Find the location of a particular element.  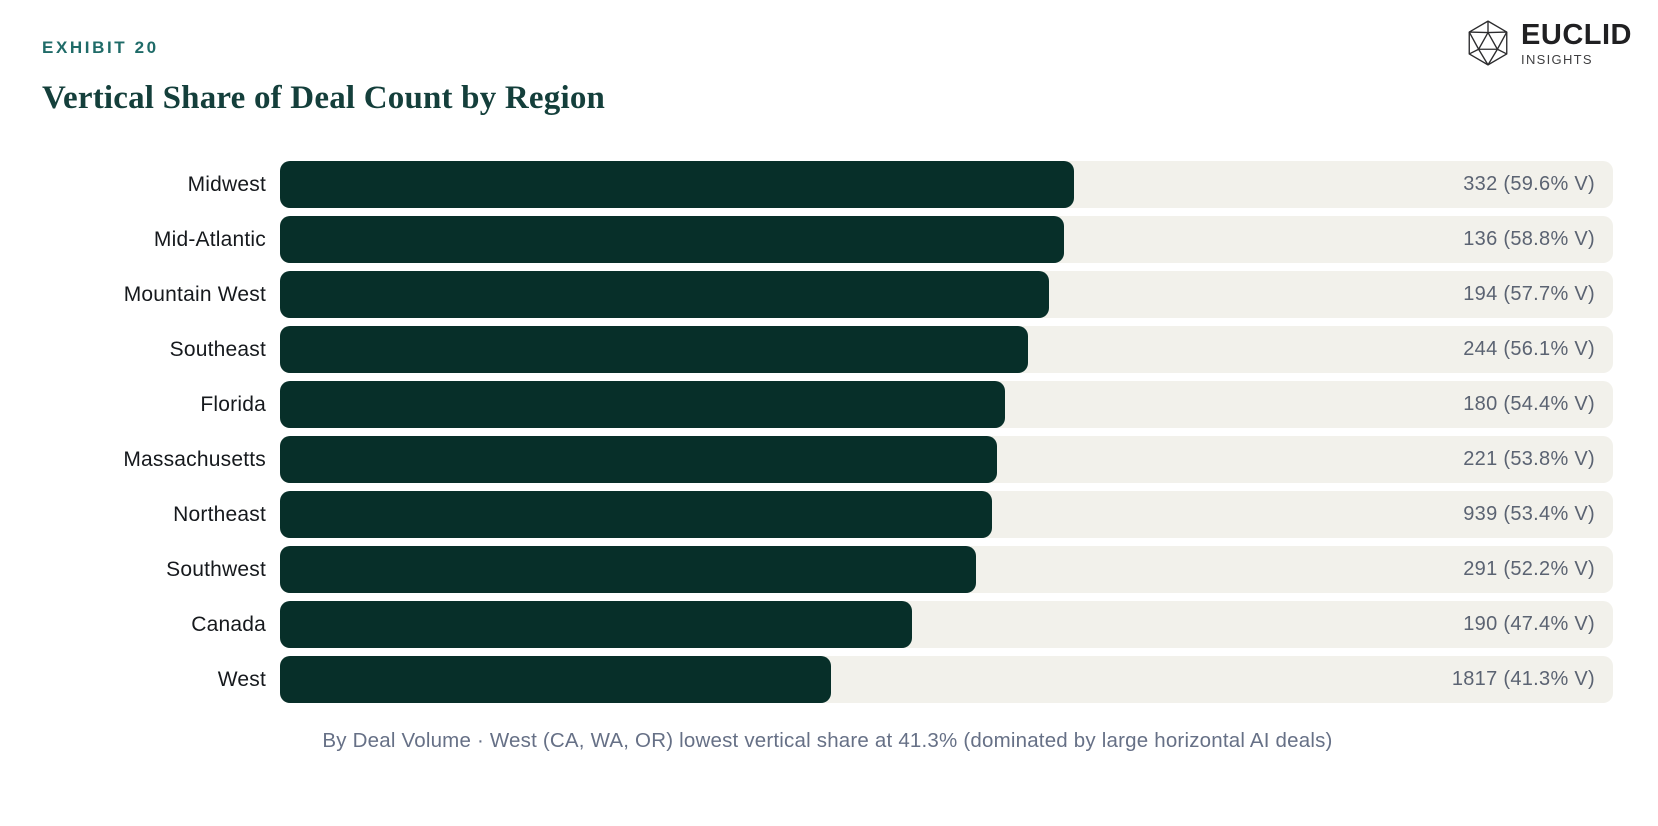

region-label: West is located at coordinates (241, 679).